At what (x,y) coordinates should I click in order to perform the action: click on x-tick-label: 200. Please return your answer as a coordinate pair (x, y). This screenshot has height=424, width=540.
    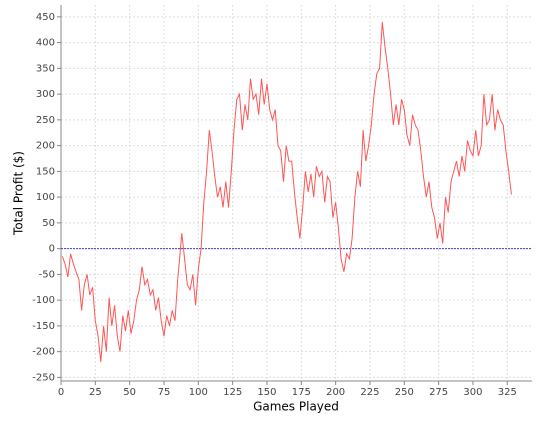
    Looking at the image, I should click on (335, 392).